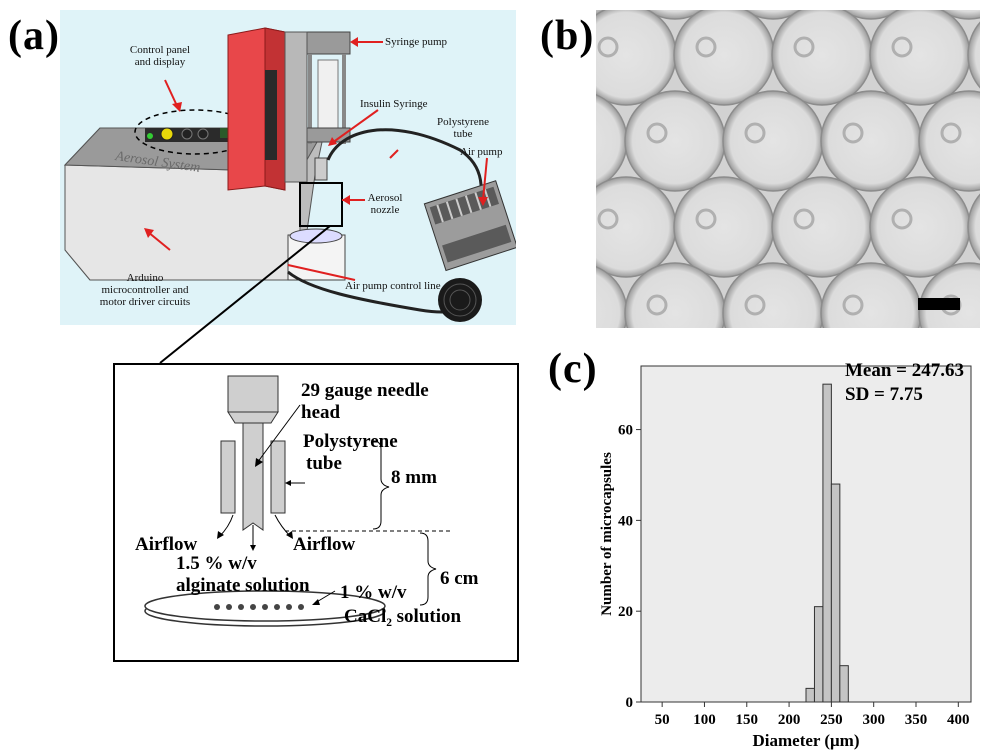 The image size is (981, 756). Describe the element at coordinates (243, 585) in the screenshot. I see `label-alginate-2: alginate solution` at that location.